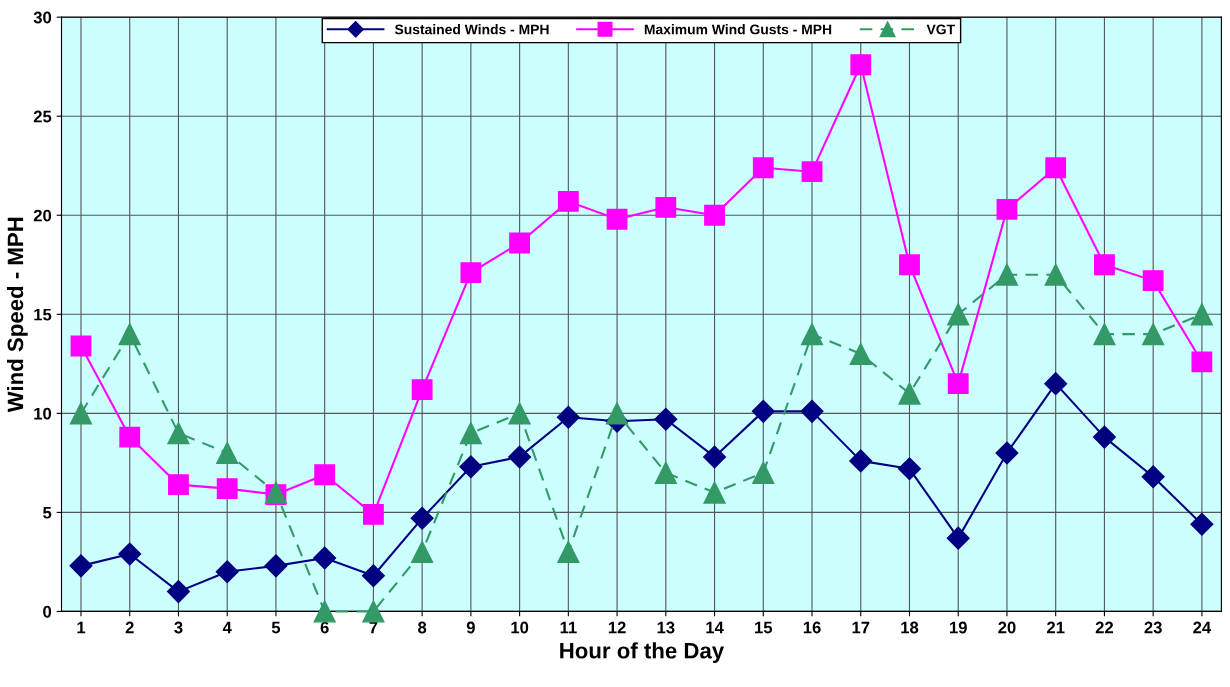  What do you see at coordinates (47, 512) in the screenshot?
I see `y-tick-label: 5` at bounding box center [47, 512].